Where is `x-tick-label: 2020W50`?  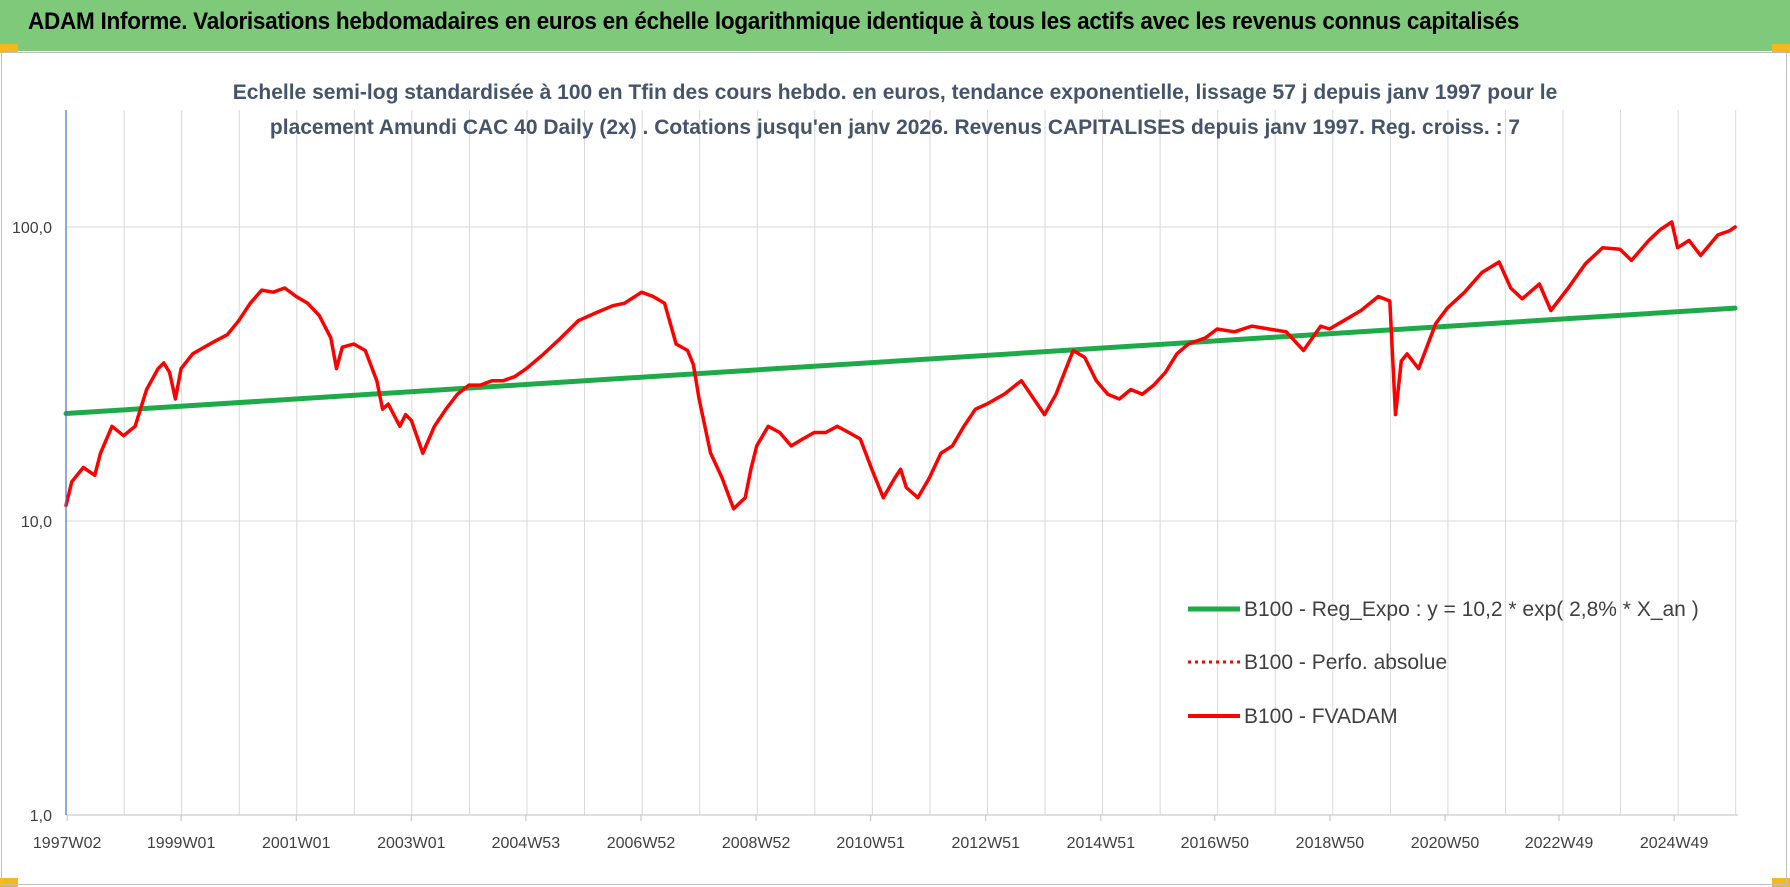 x-tick-label: 2020W50 is located at coordinates (1445, 843).